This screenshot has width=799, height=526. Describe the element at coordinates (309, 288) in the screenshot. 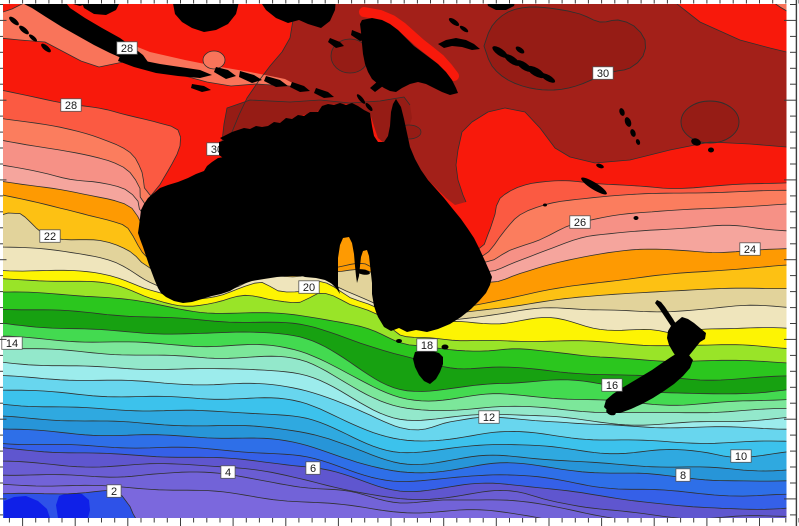

I see `svg-text: 20` at that location.